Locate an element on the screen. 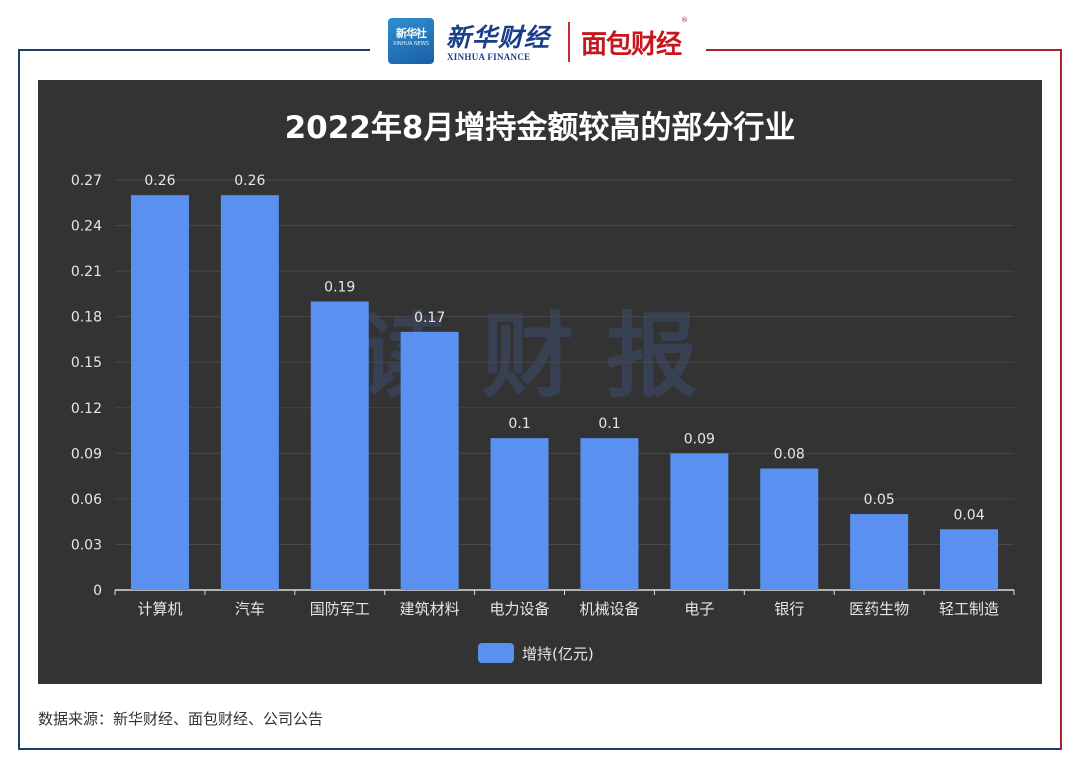 This screenshot has width=1080, height=768. data-label: 0.19 is located at coordinates (339, 287).